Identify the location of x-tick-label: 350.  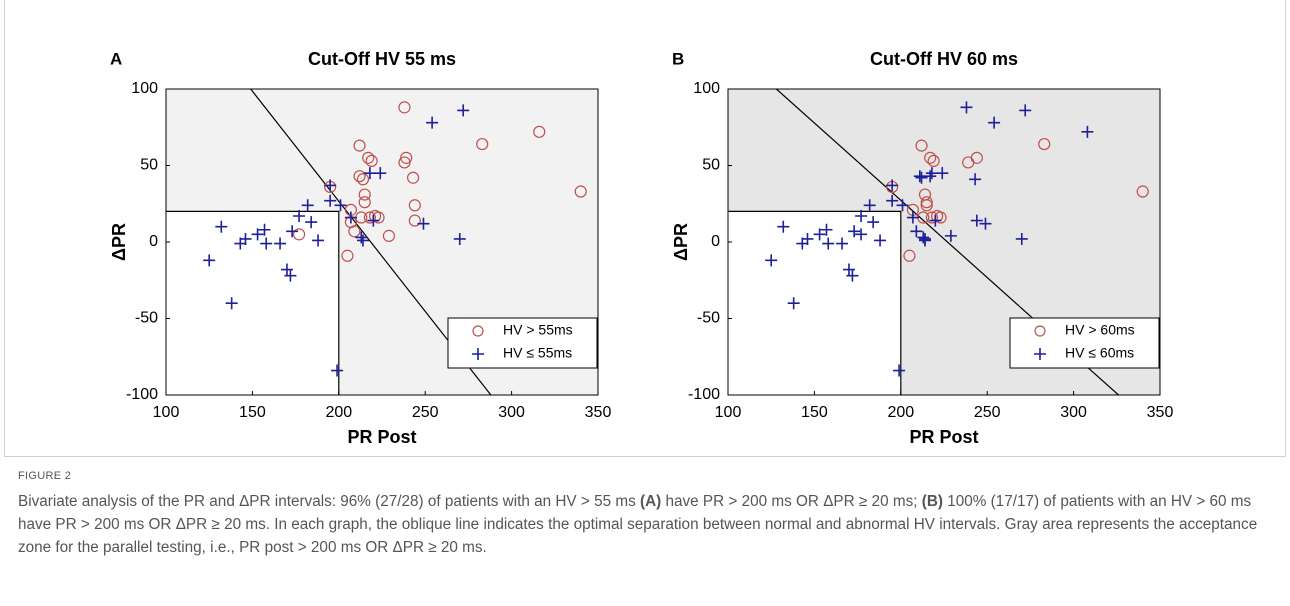
(1160, 412).